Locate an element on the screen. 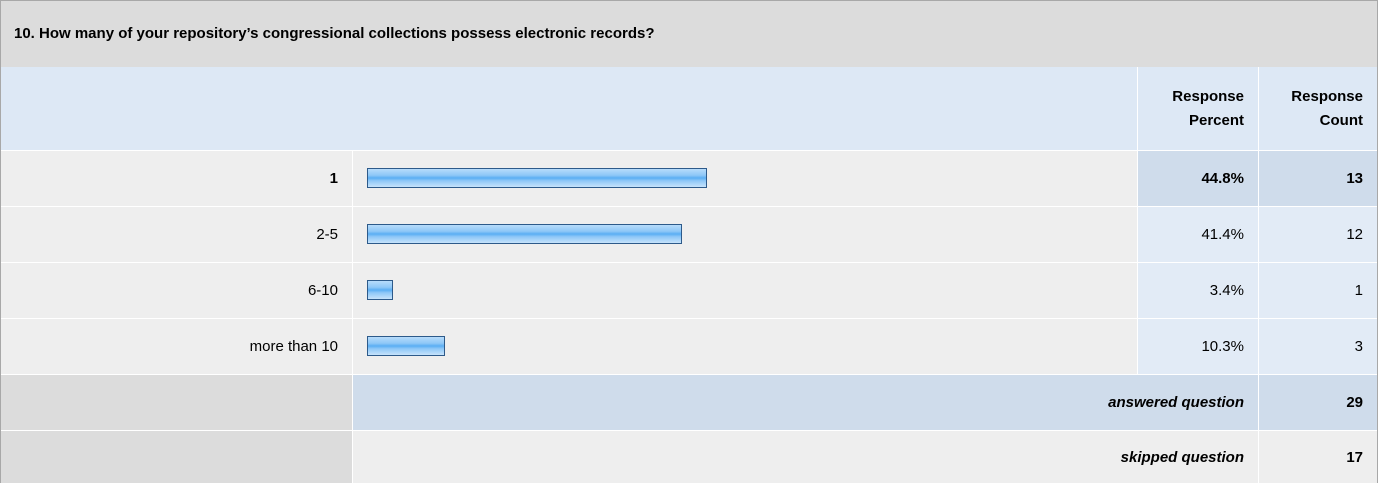  response-count-value: 13 is located at coordinates (1317, 178).